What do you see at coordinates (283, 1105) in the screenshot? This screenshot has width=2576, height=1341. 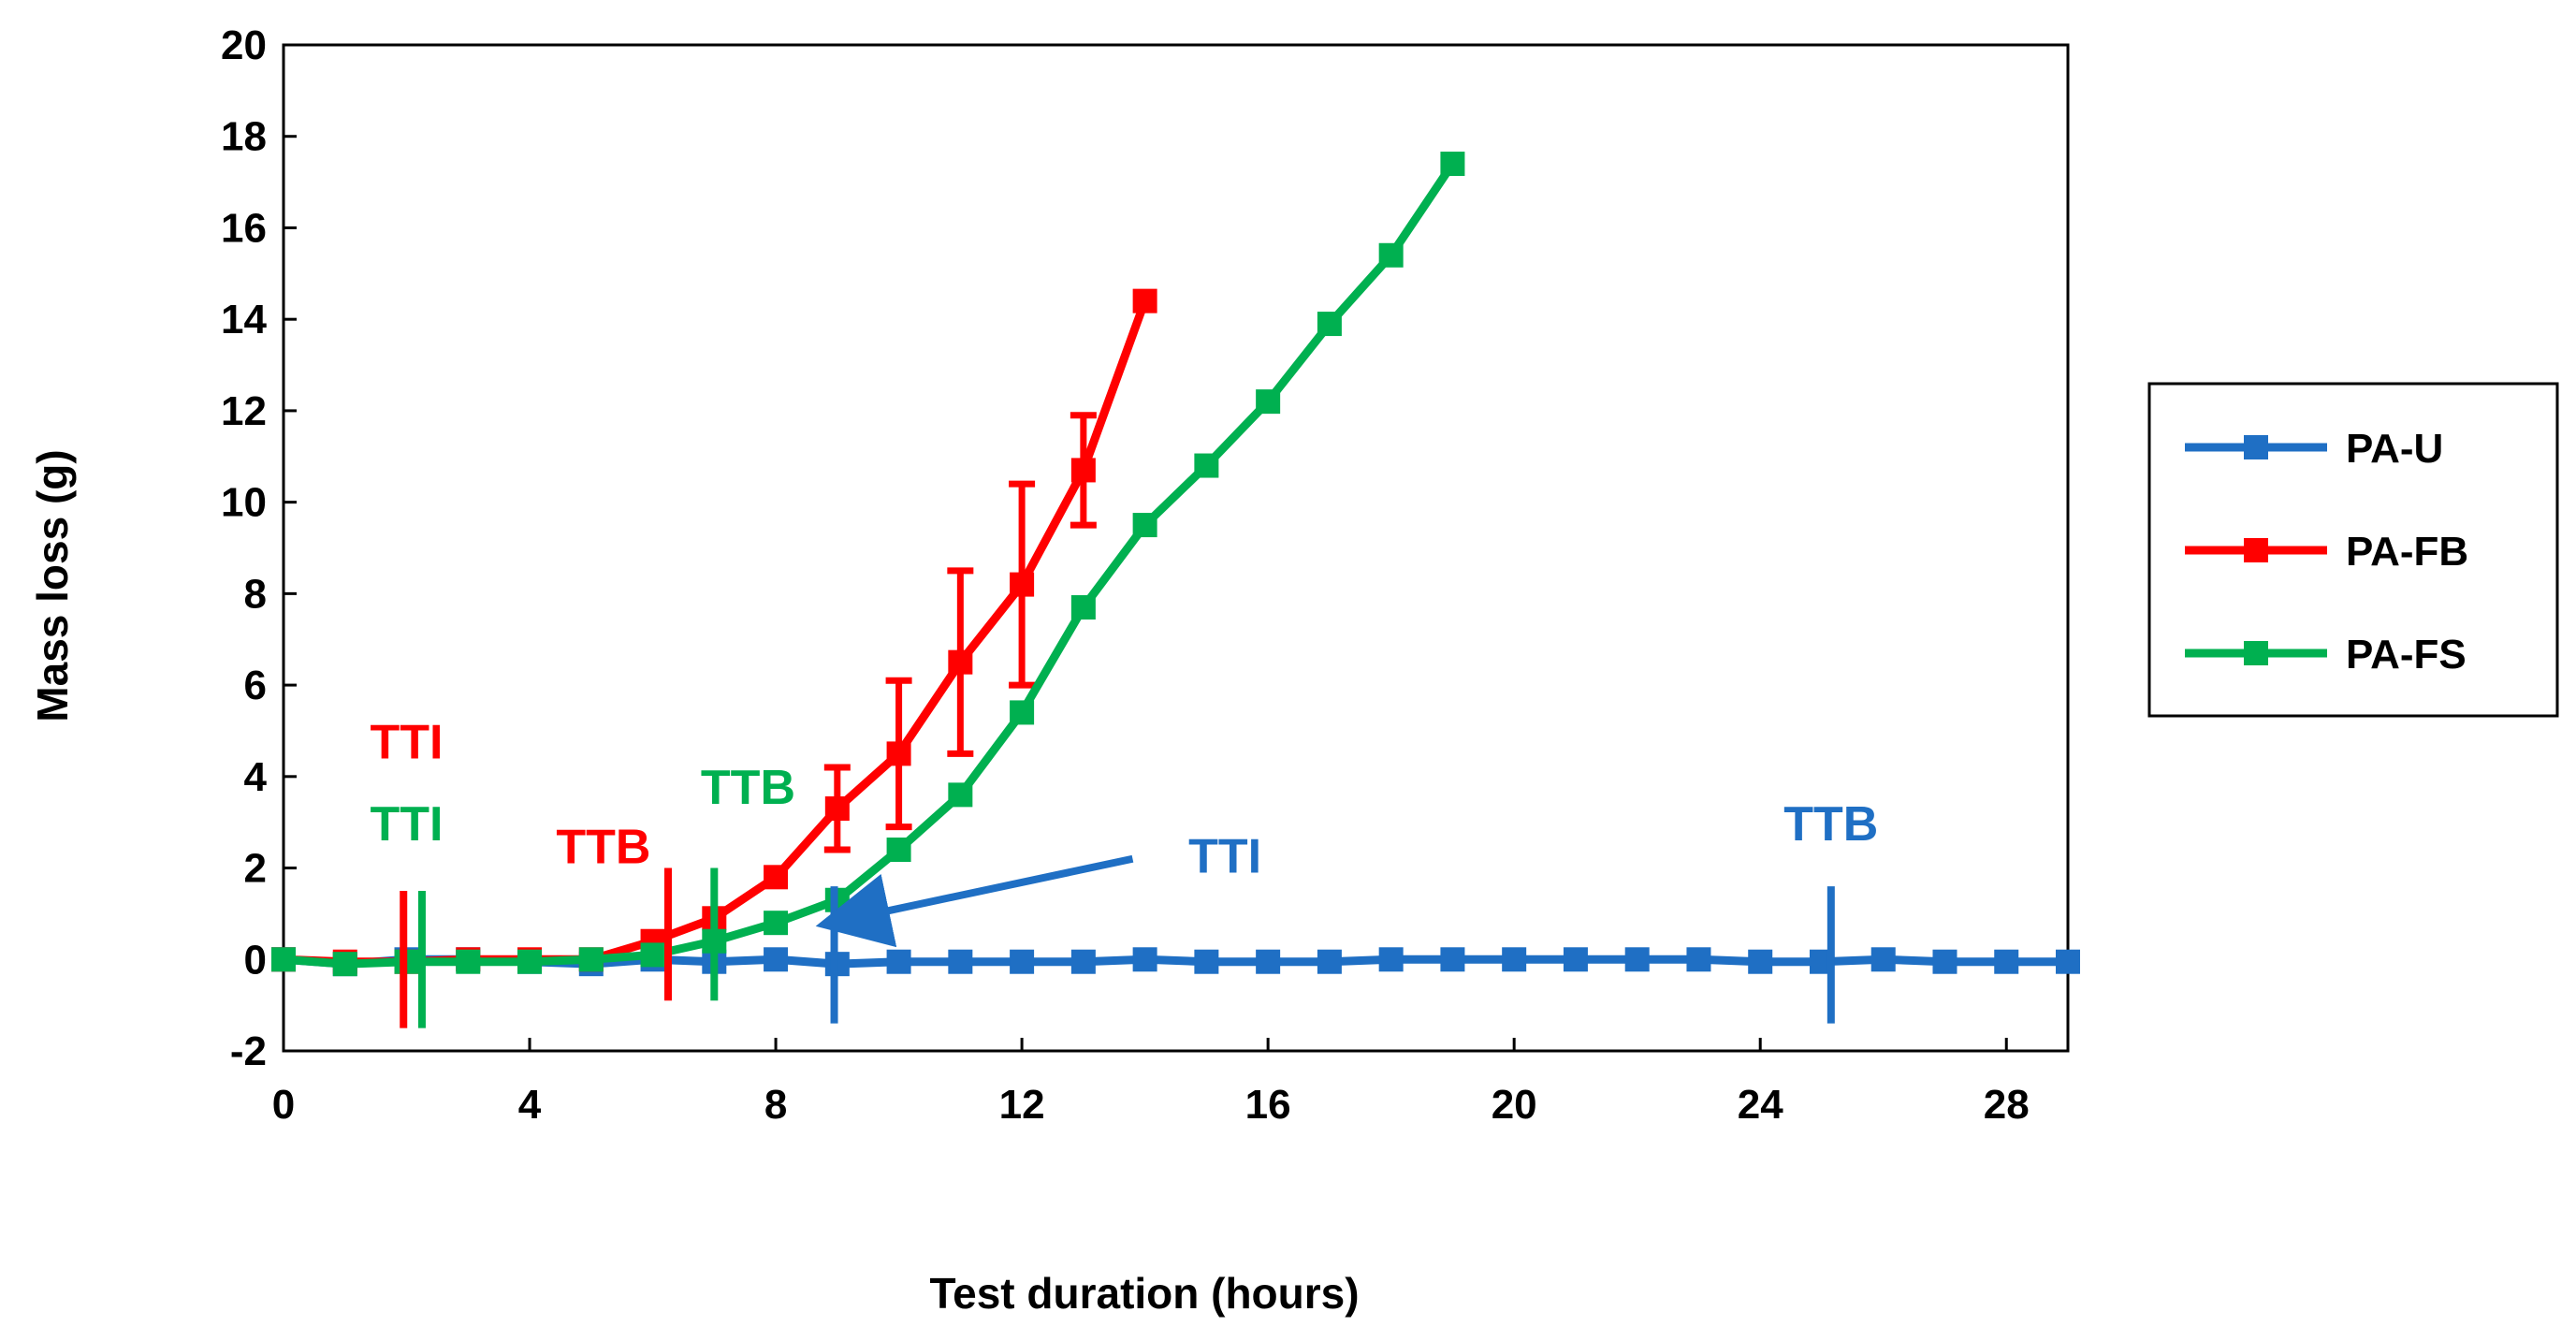 I see `x-tick-label: 0` at bounding box center [283, 1105].